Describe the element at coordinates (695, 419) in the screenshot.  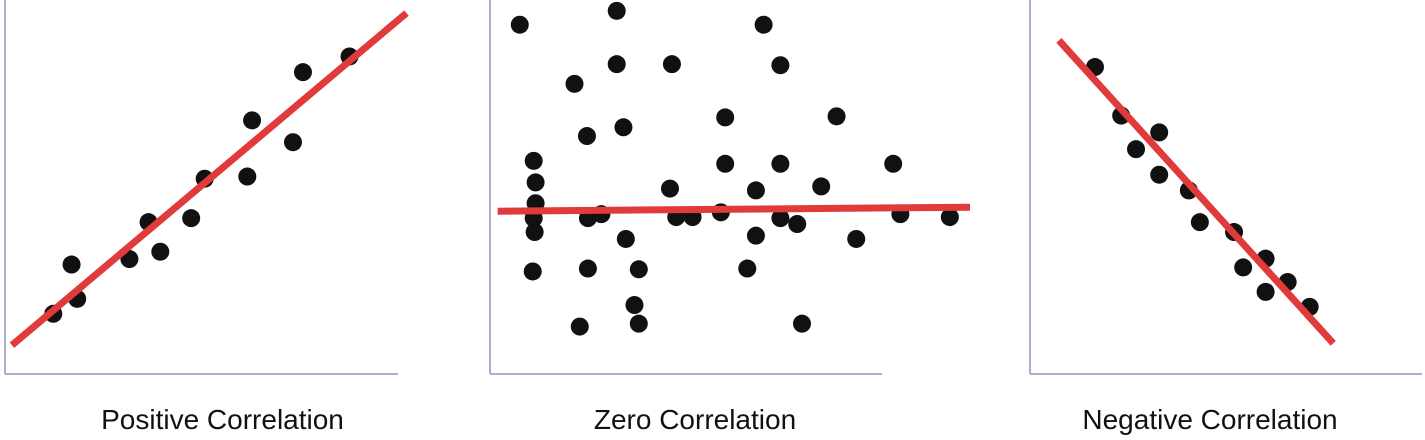
I see `zero-correlation-caption: Zero Correlation` at that location.